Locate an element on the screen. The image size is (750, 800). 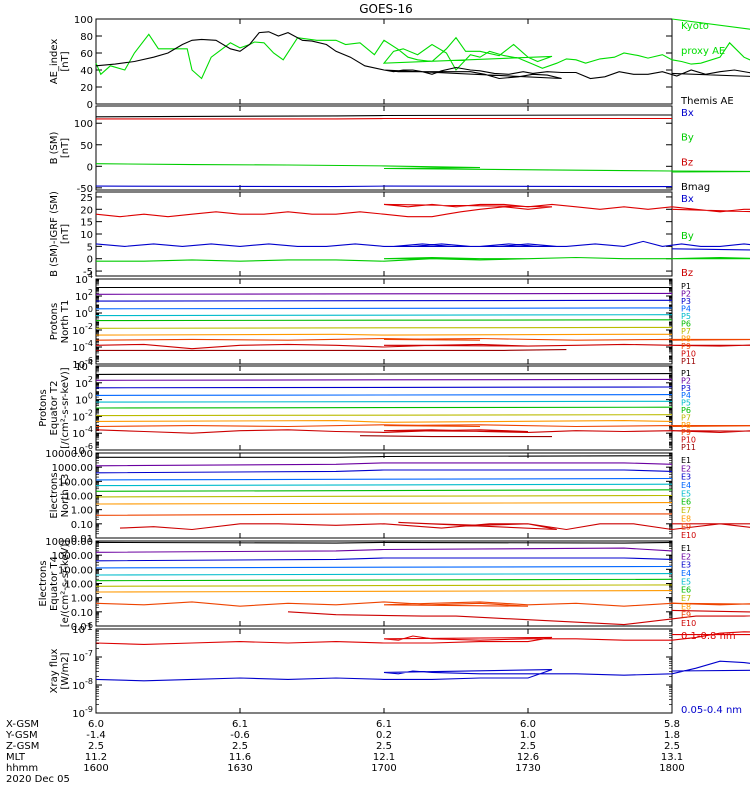
series-e7 is located at coordinates (384, 585).